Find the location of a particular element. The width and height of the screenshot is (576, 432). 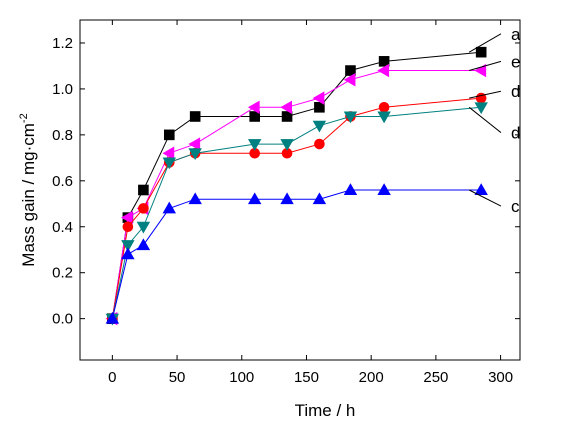

label-leader-lines is located at coordinates (485, 120).